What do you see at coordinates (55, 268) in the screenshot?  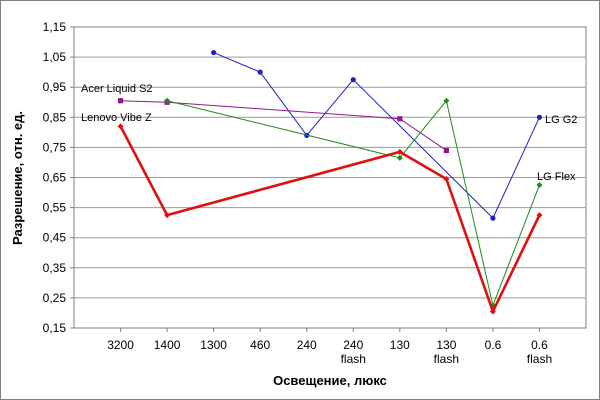 I see `y-tick-label: 0,35` at bounding box center [55, 268].